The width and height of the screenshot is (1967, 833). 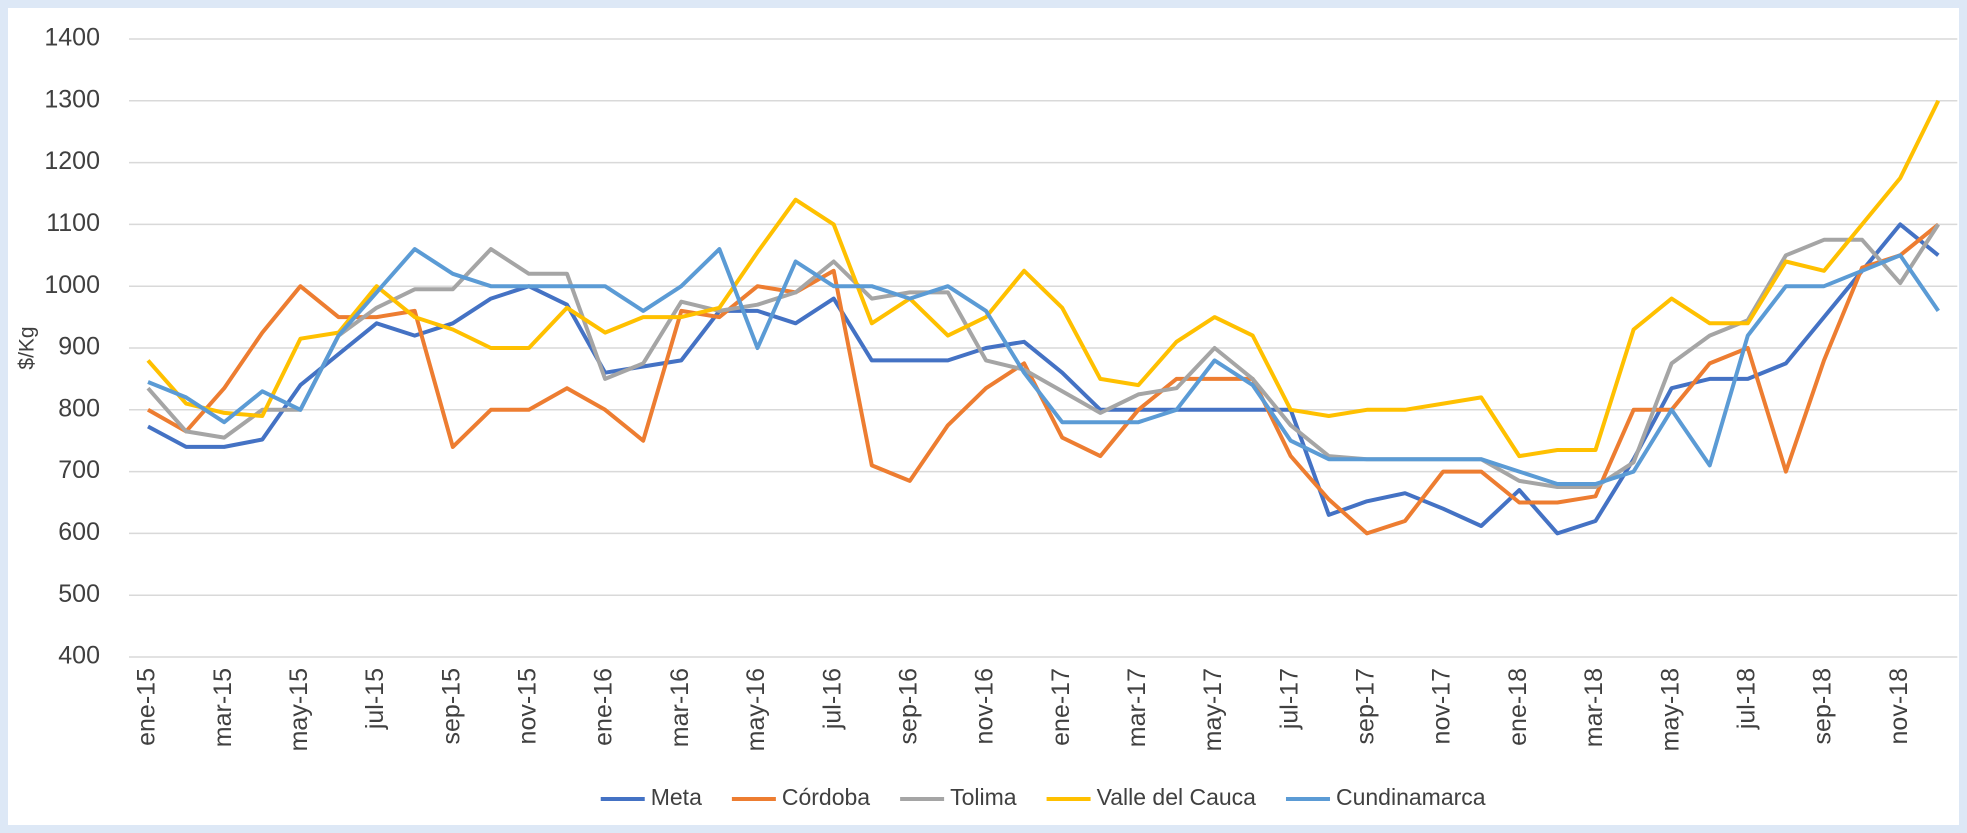 I want to click on x-tick-label: nov-18, so click(x=1899, y=706).